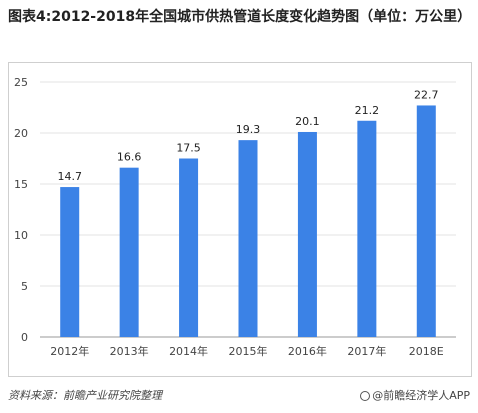 The image size is (478, 413). I want to click on data-label: 14.7, so click(69, 176).